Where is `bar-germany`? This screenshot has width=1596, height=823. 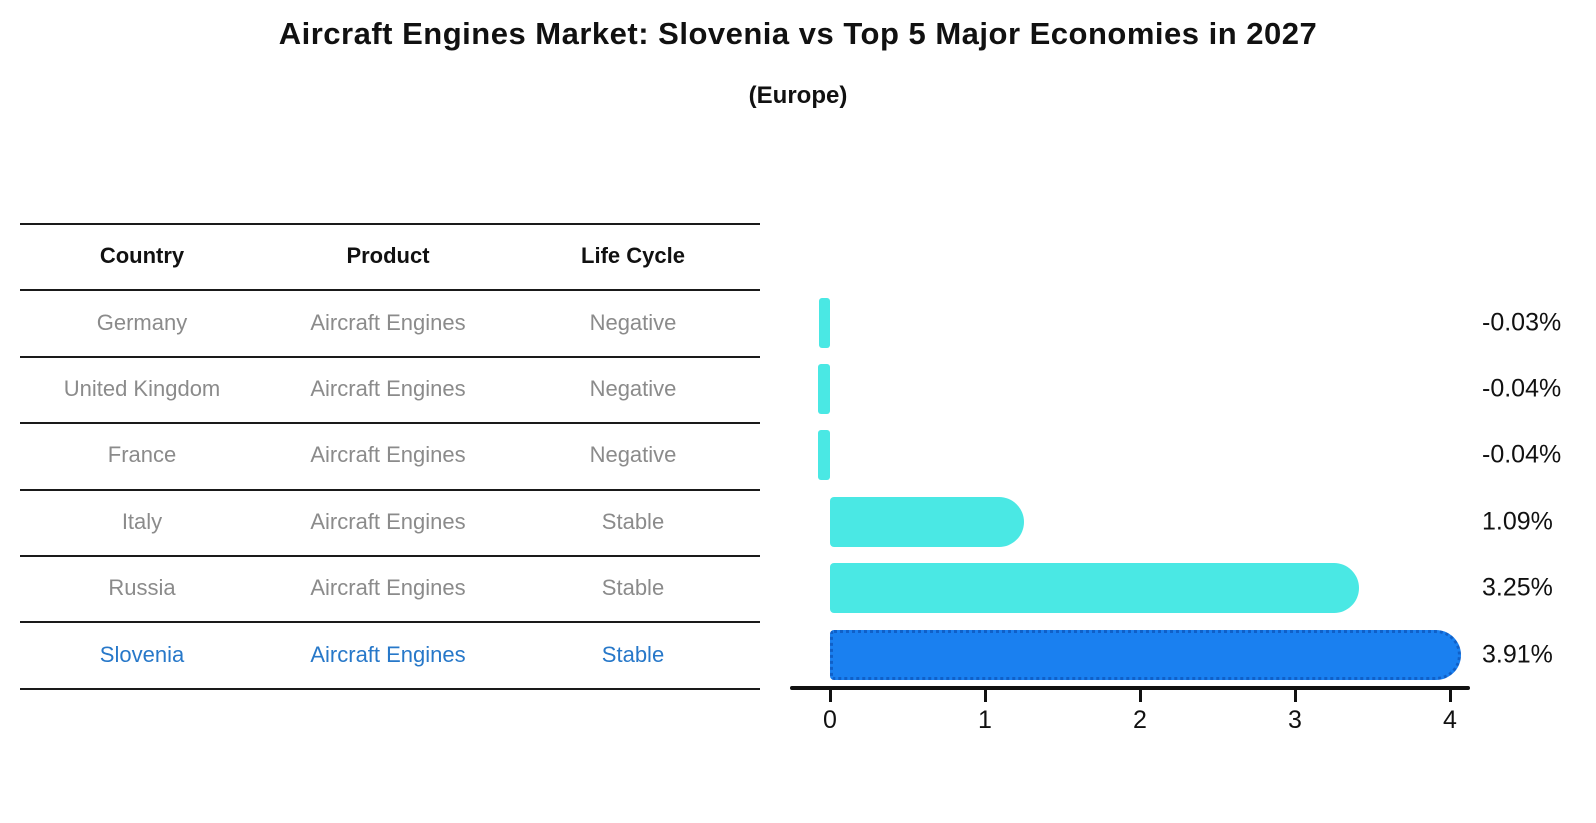 bar-germany is located at coordinates (824, 322).